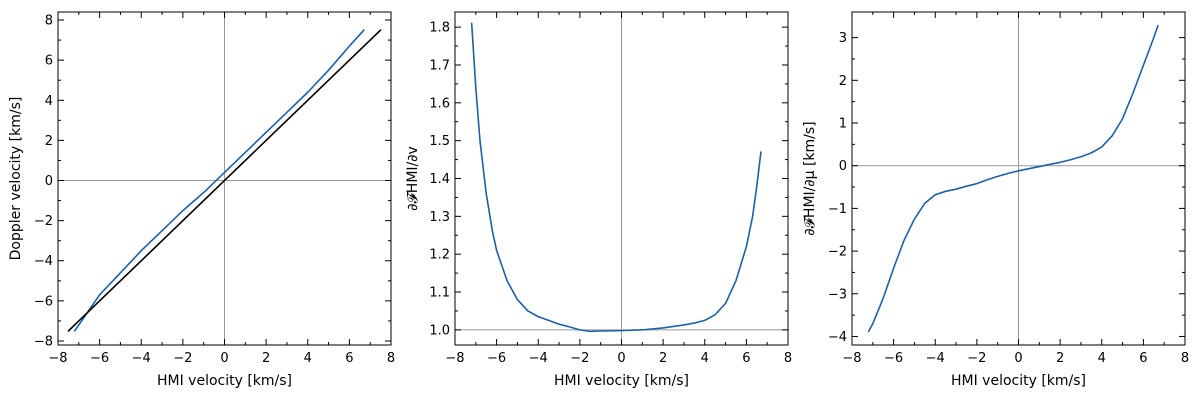 This screenshot has width=1200, height=400. Describe the element at coordinates (439, 65) in the screenshot. I see `y-tick-label: 1.7` at that location.